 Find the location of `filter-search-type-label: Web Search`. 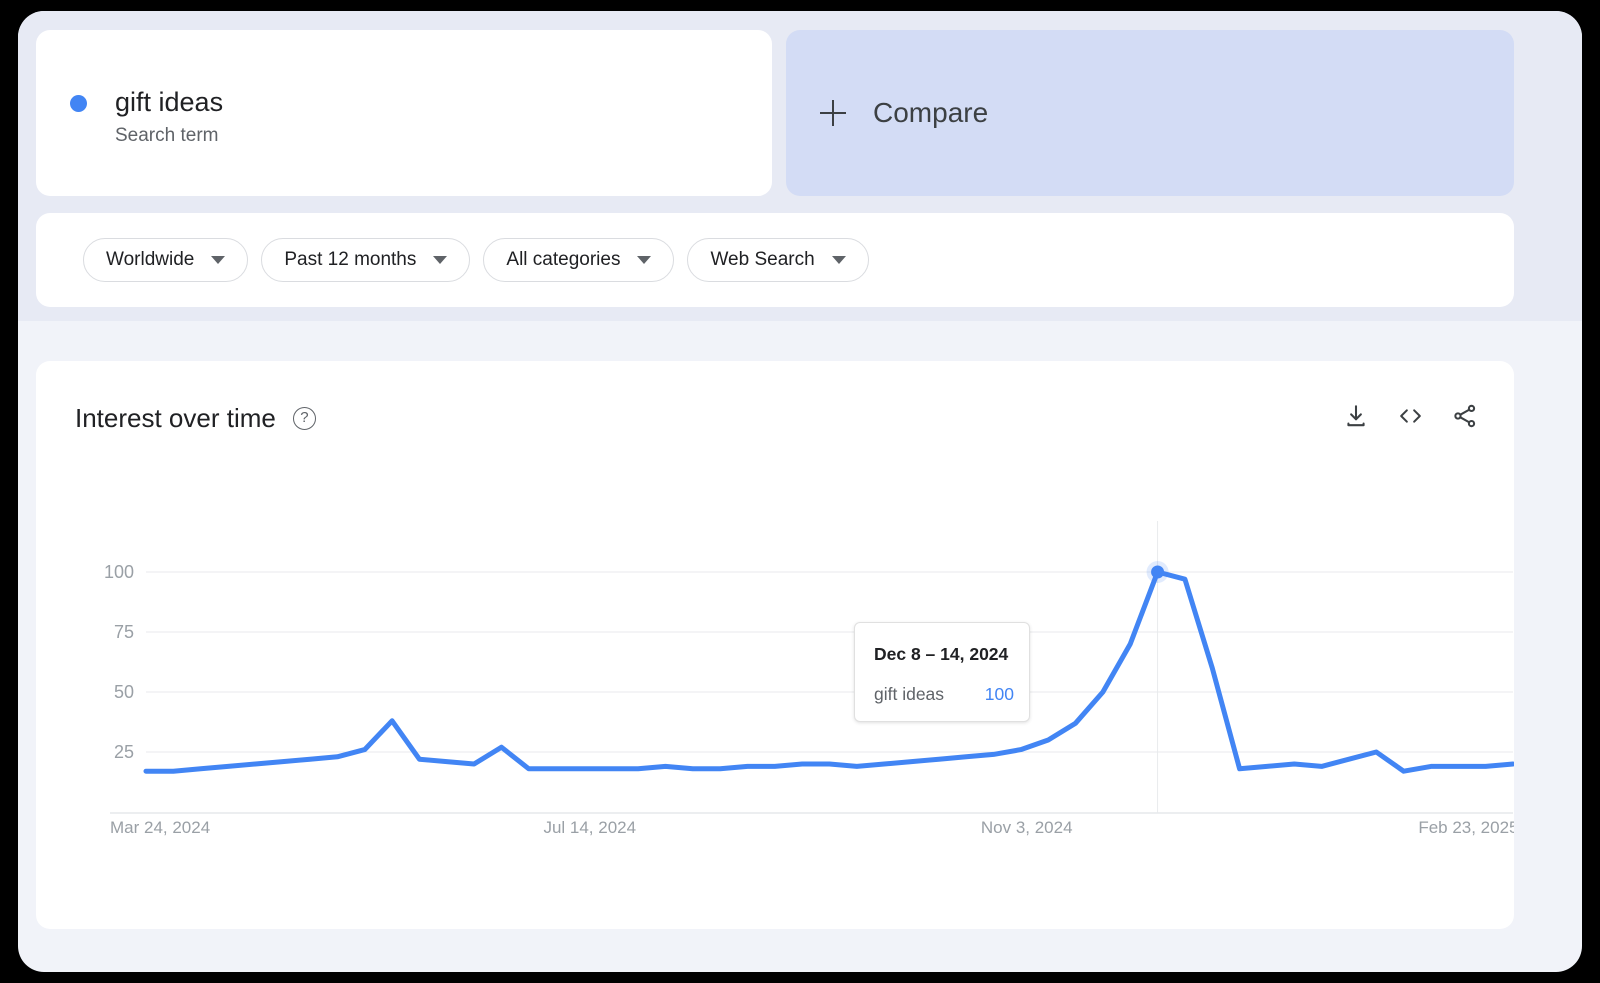

filter-search-type-label: Web Search is located at coordinates (762, 259).